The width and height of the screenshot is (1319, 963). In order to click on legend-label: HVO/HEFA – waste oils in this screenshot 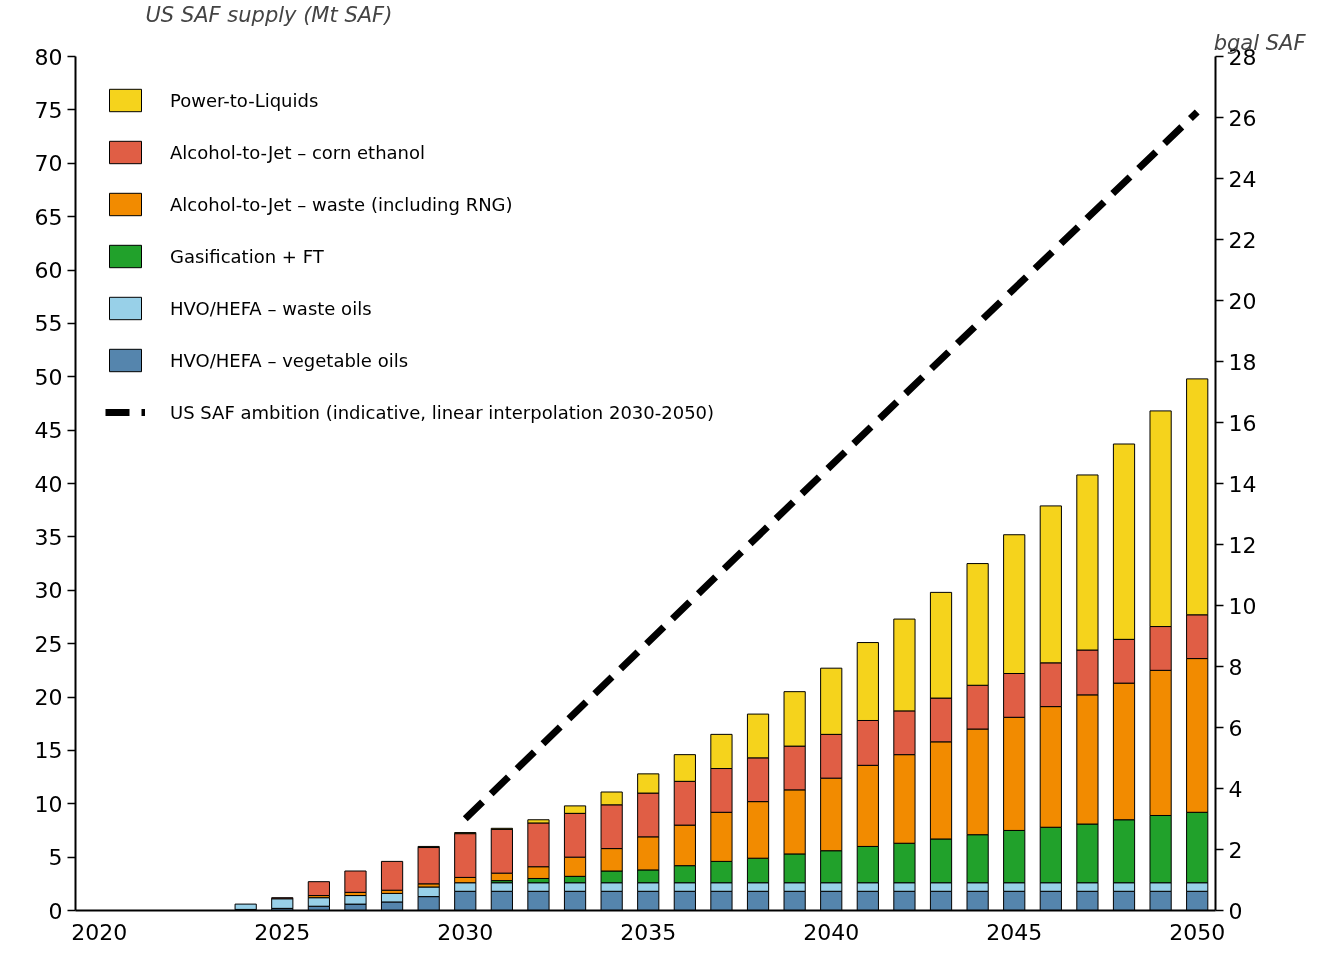, I will do `click(271, 308)`.